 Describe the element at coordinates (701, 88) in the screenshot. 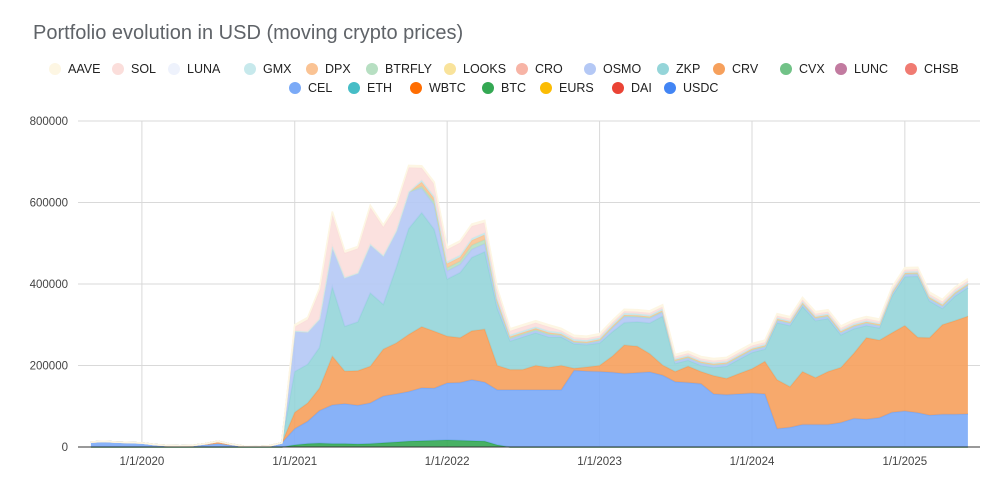

I see `legend-label: USDC` at that location.